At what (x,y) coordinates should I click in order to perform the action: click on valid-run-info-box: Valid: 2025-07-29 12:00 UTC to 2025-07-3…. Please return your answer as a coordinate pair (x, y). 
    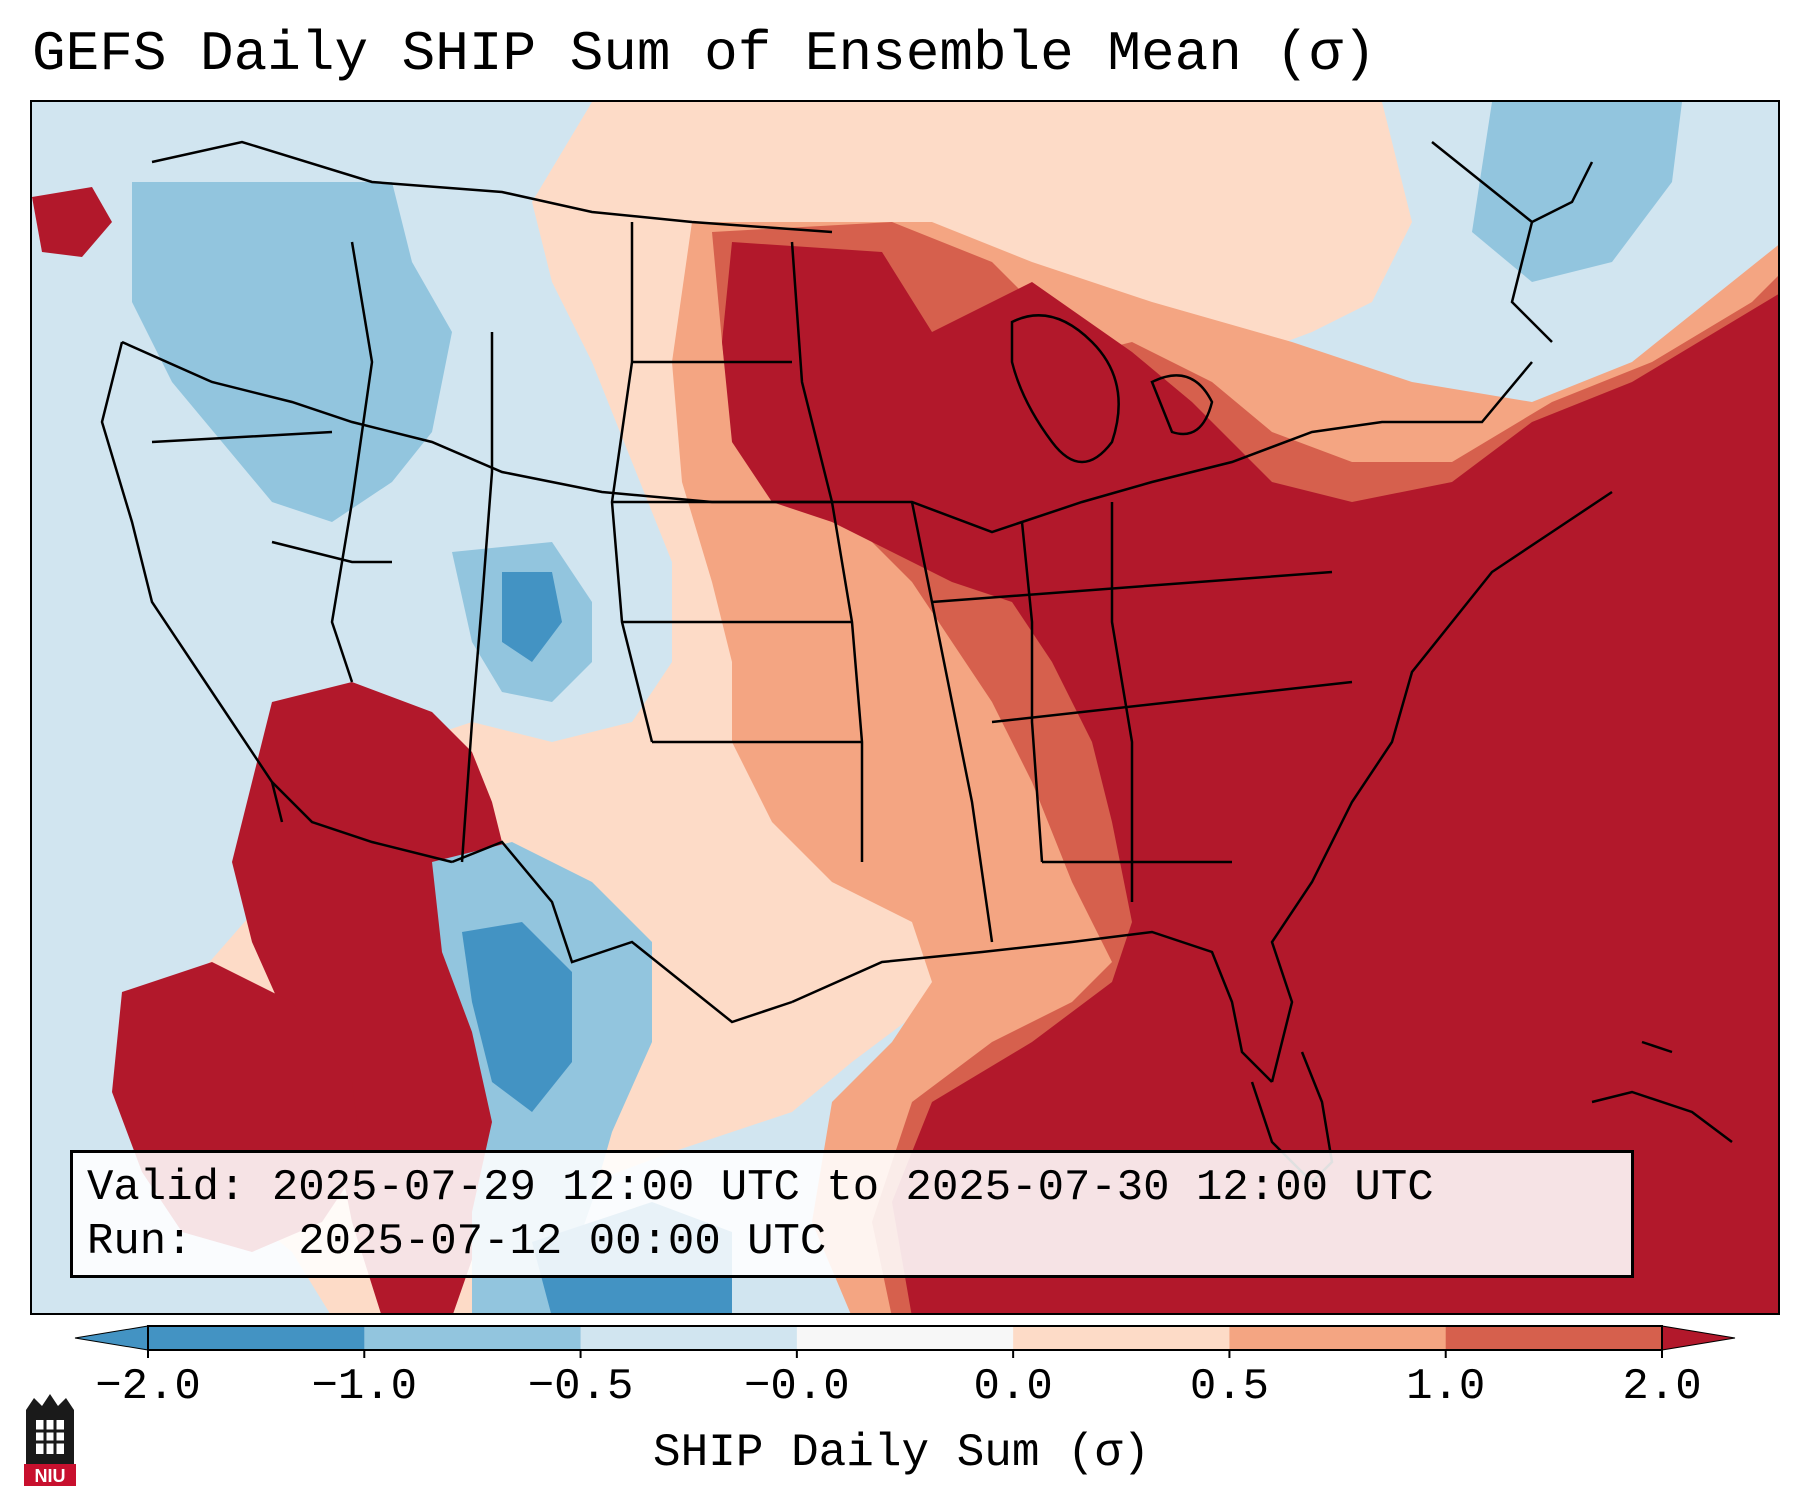
    Looking at the image, I should click on (852, 1214).